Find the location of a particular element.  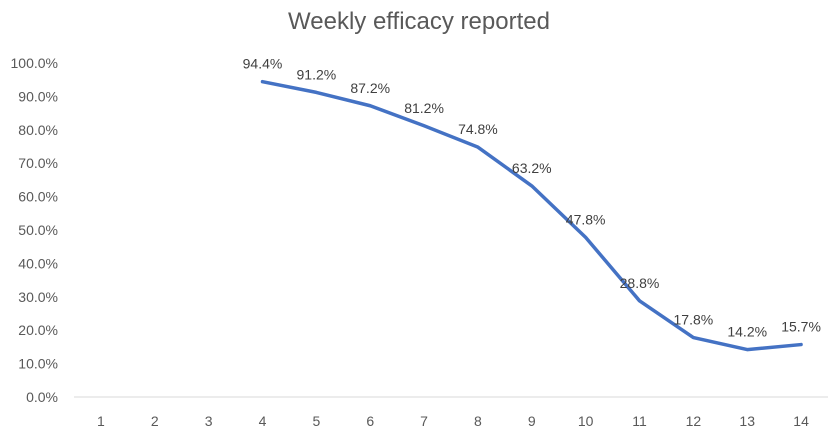

data-label: 94.4% is located at coordinates (263, 64).